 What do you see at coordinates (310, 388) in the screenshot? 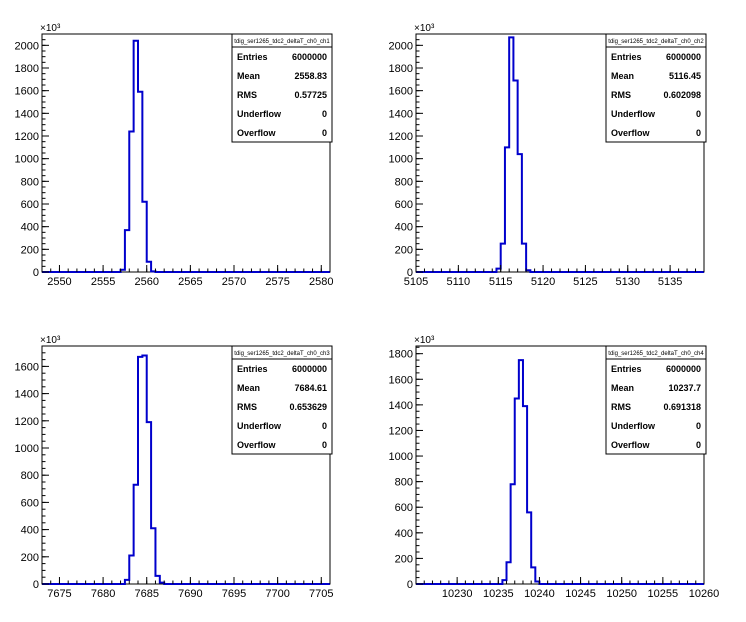
I see `stats-value: 7684.61` at bounding box center [310, 388].